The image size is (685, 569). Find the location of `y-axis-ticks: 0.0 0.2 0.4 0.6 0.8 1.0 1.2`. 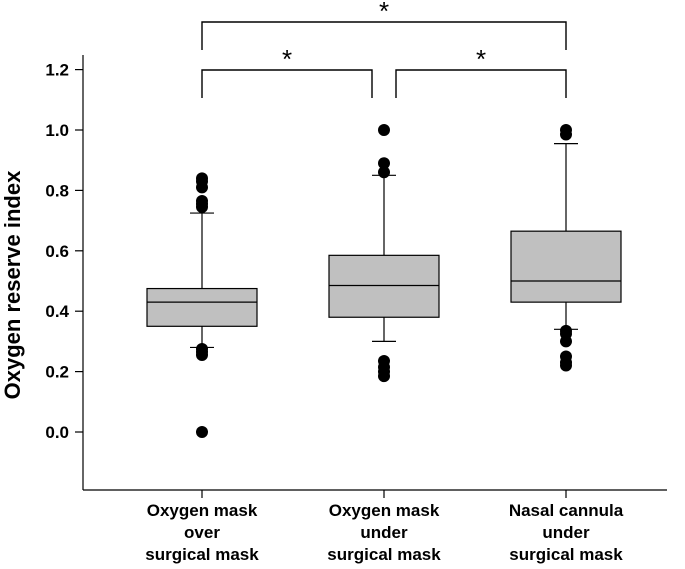

y-axis-ticks: 0.0 0.2 0.4 0.6 0.8 1.0 1.2 is located at coordinates (64, 251).